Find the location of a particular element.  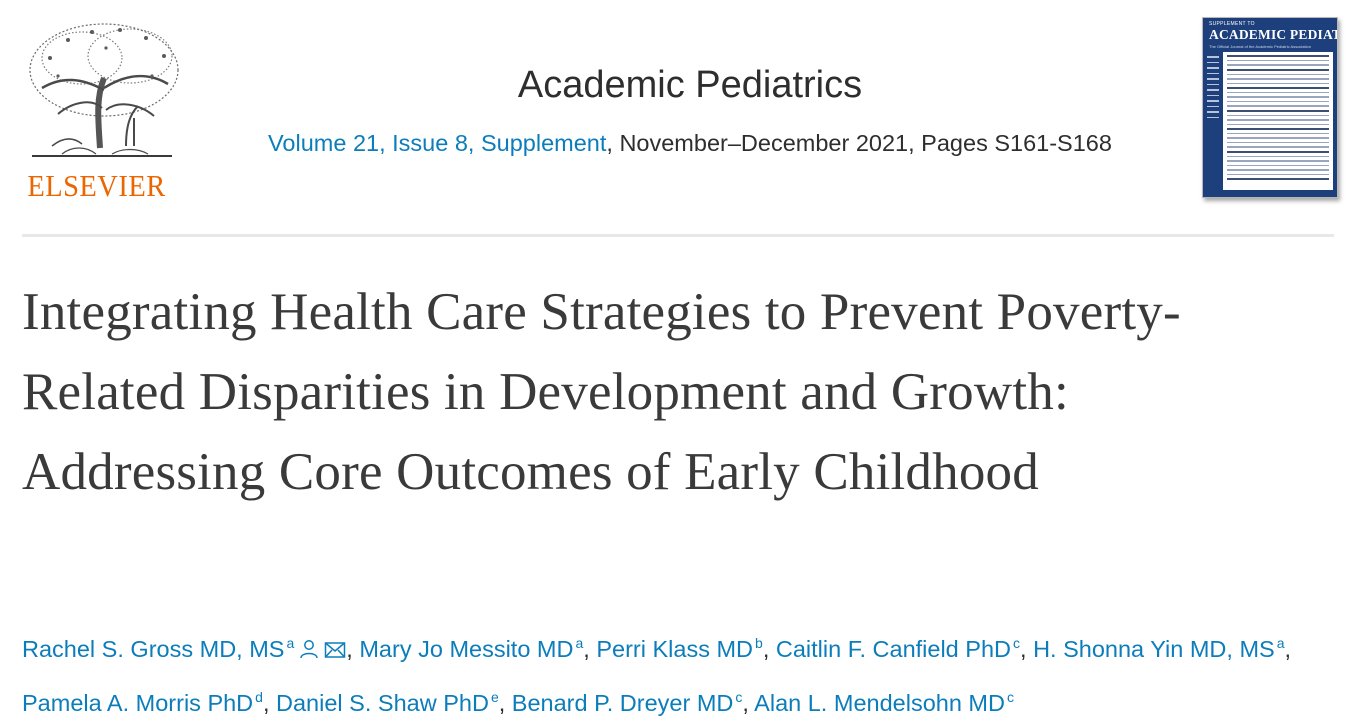

author-item: Caitlin F. Canfield PhD c, is located at coordinates (904, 648).